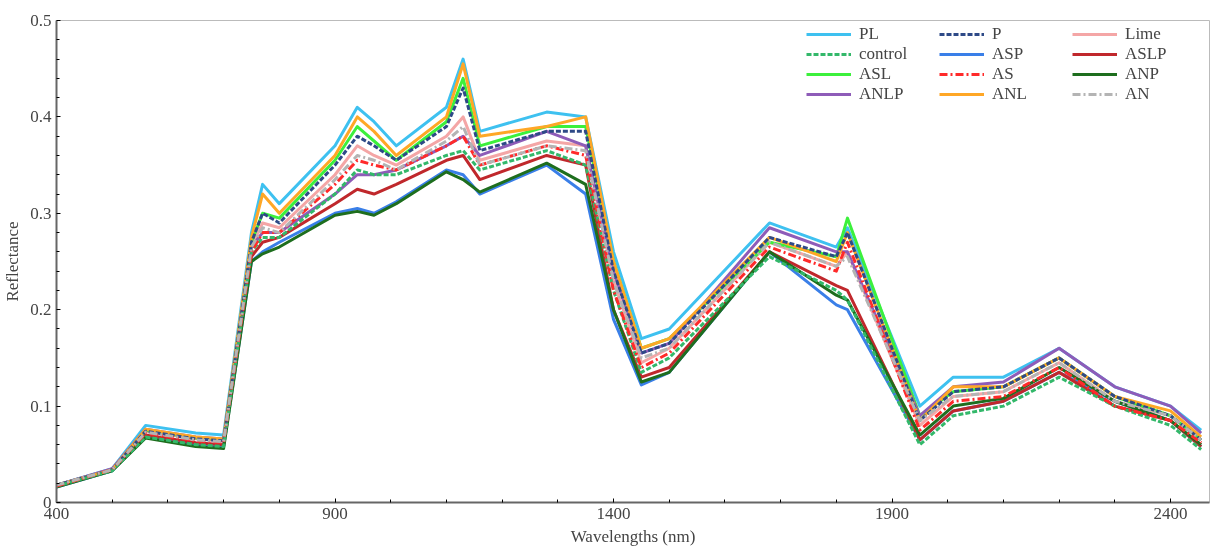 The height and width of the screenshot is (548, 1217). I want to click on y-tick-label: 0.2, so click(41, 310).